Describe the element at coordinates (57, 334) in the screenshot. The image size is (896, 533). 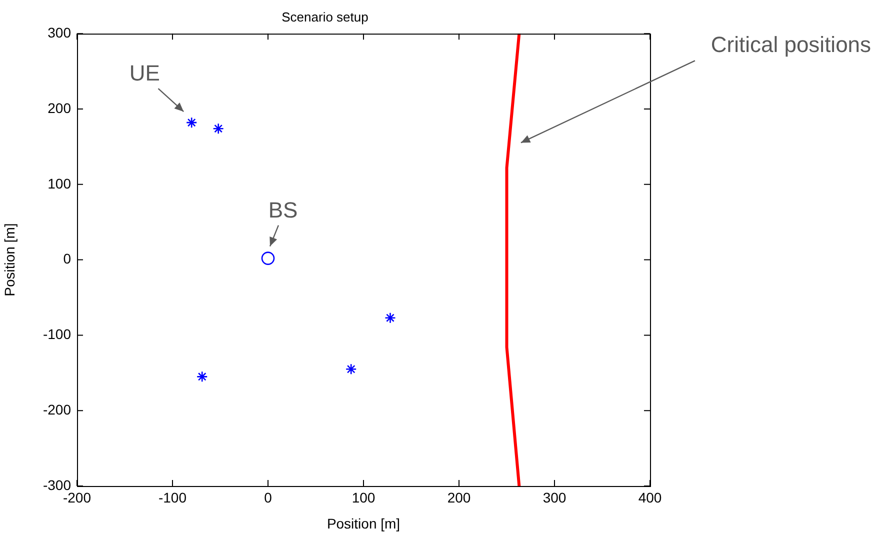
I see `y-tick-label: -100` at that location.